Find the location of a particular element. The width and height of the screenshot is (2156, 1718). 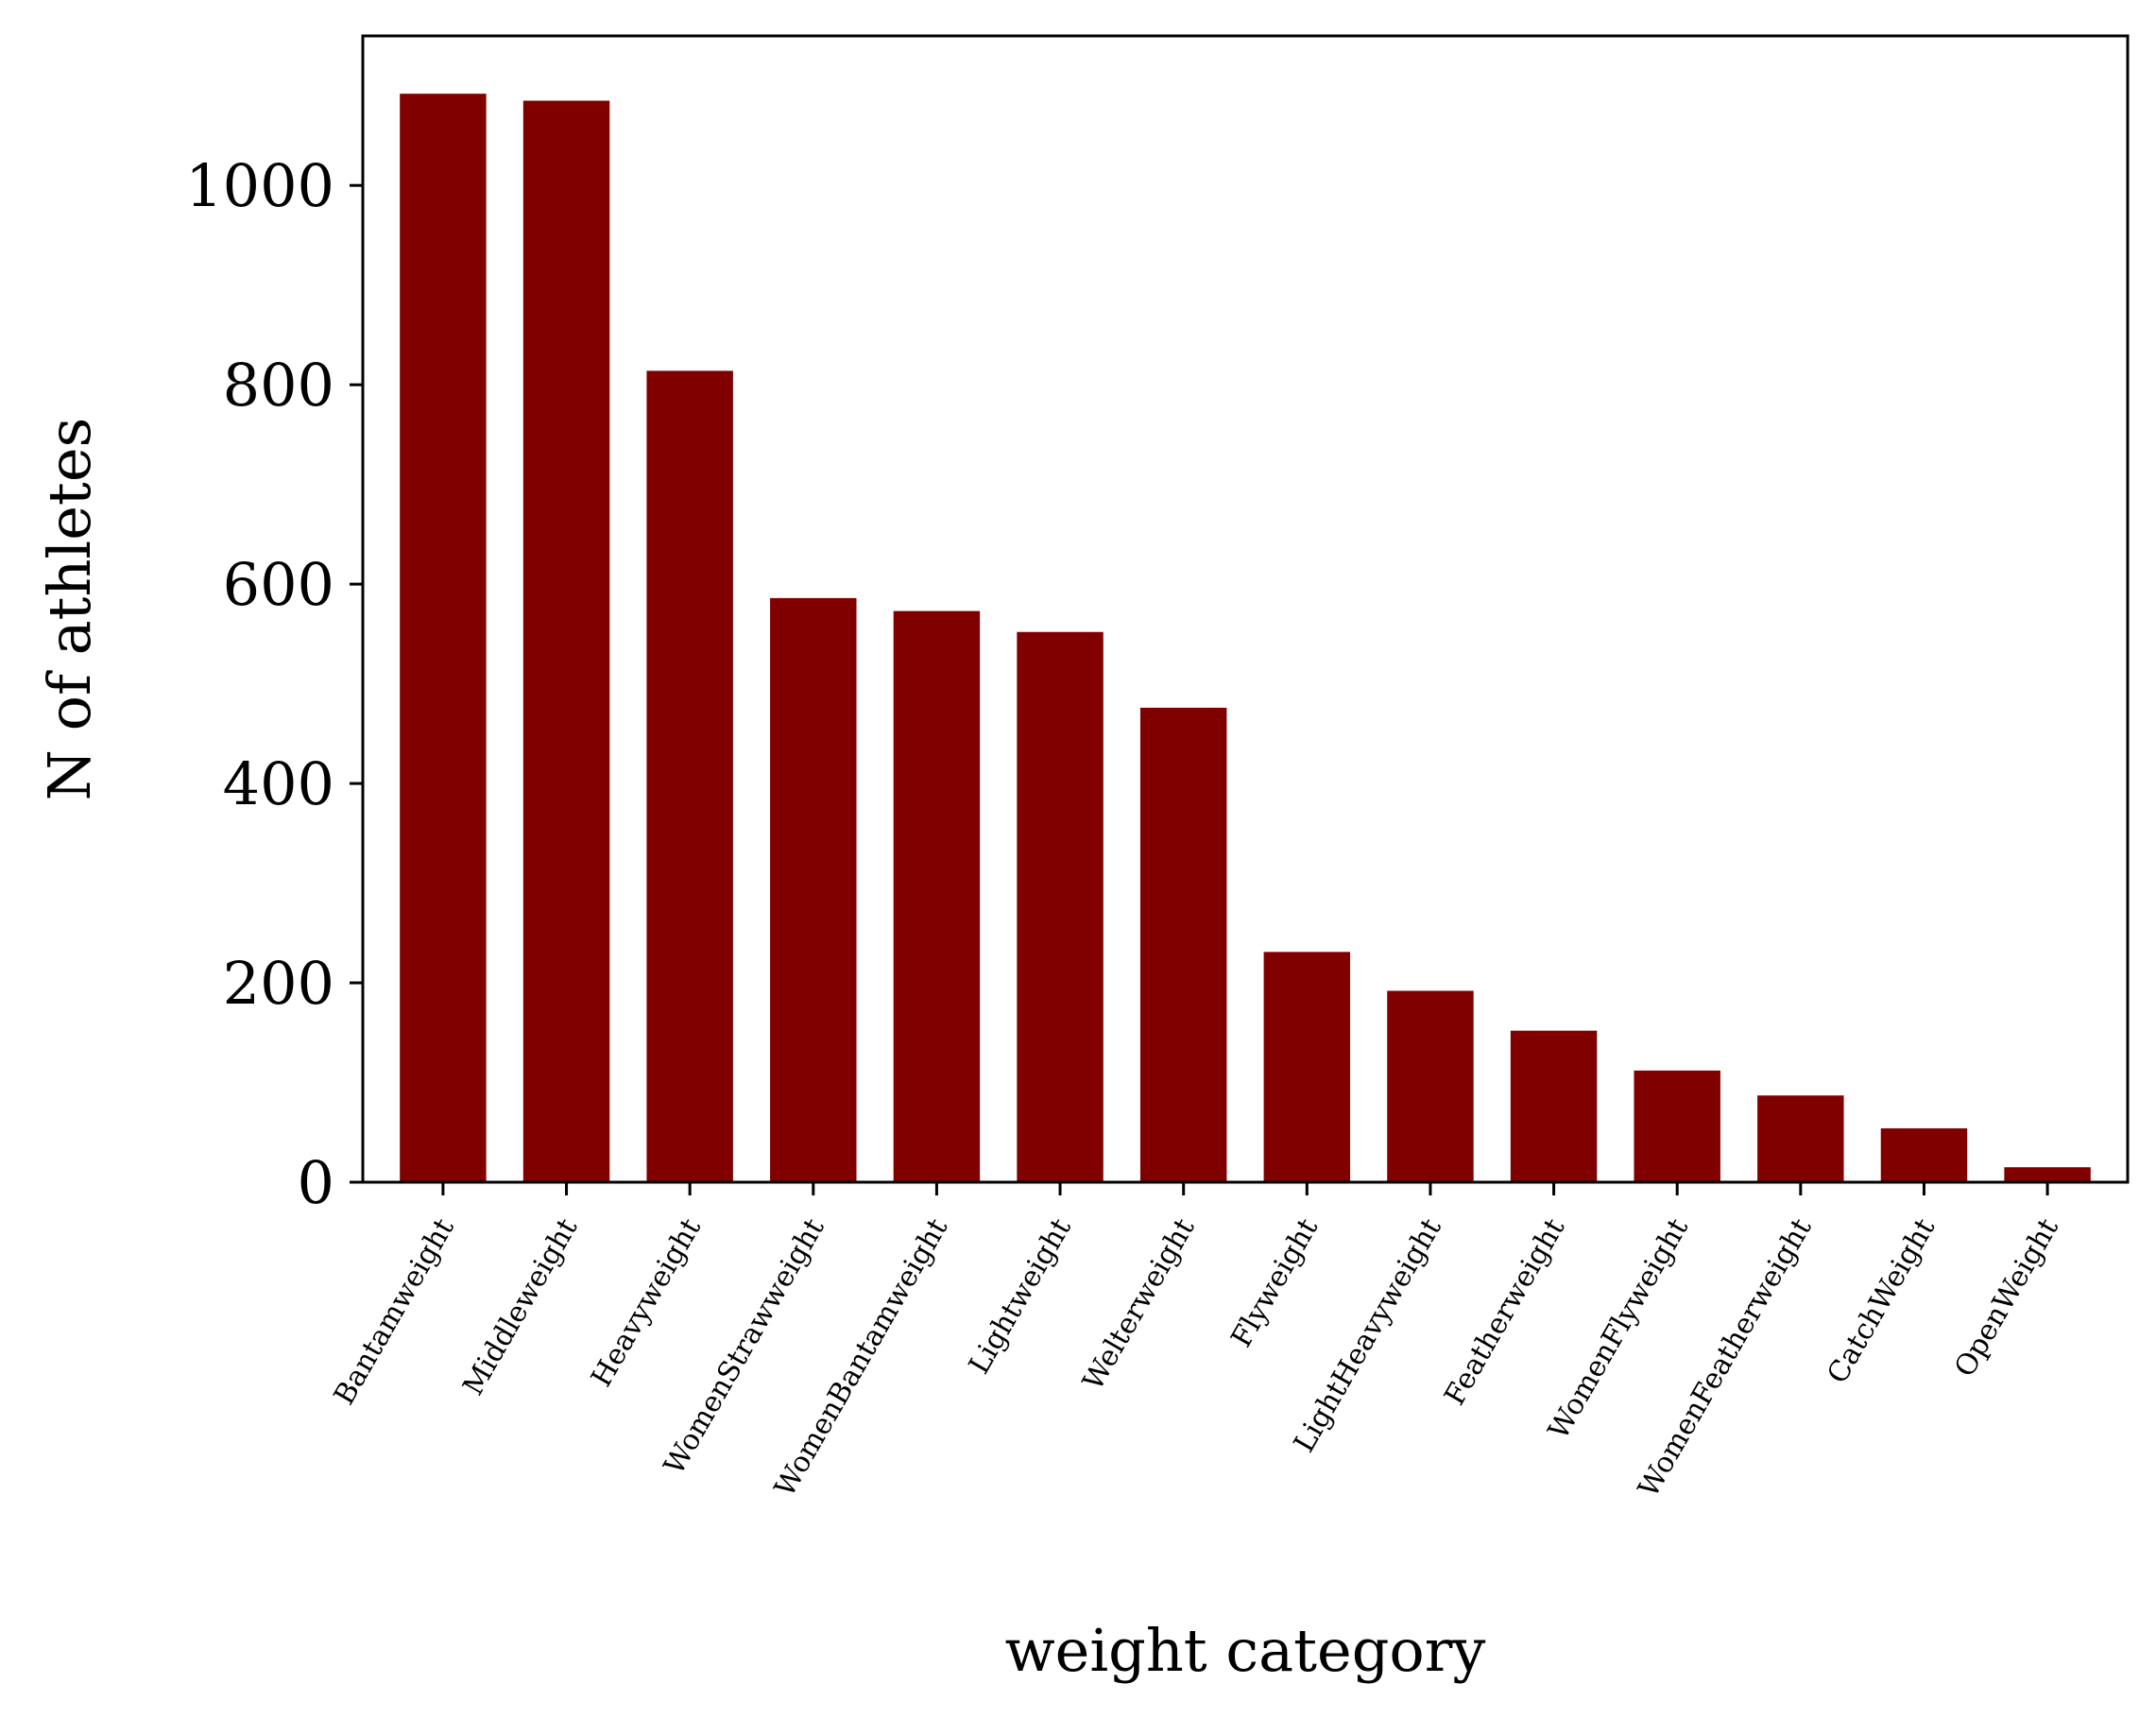

x-tick-label: WomenFlyweight is located at coordinates (1619, 1329).